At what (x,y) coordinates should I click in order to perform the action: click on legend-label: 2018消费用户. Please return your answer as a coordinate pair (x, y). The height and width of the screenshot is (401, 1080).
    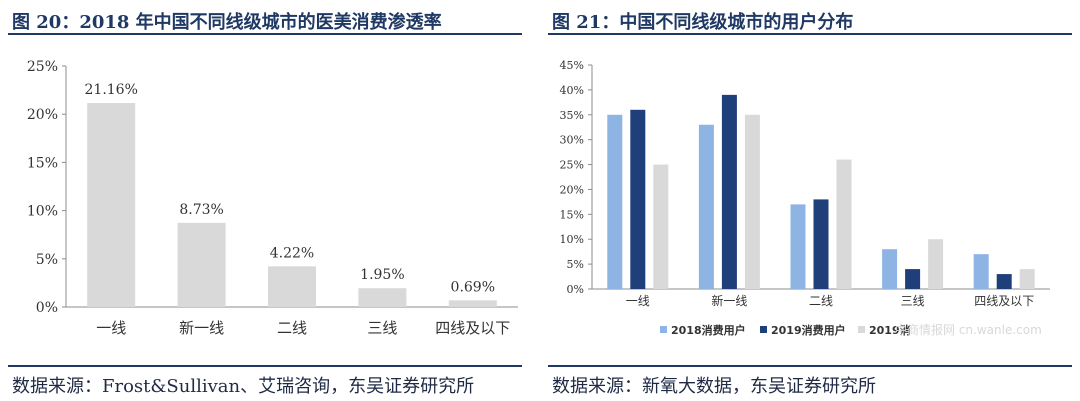
    Looking at the image, I should click on (708, 330).